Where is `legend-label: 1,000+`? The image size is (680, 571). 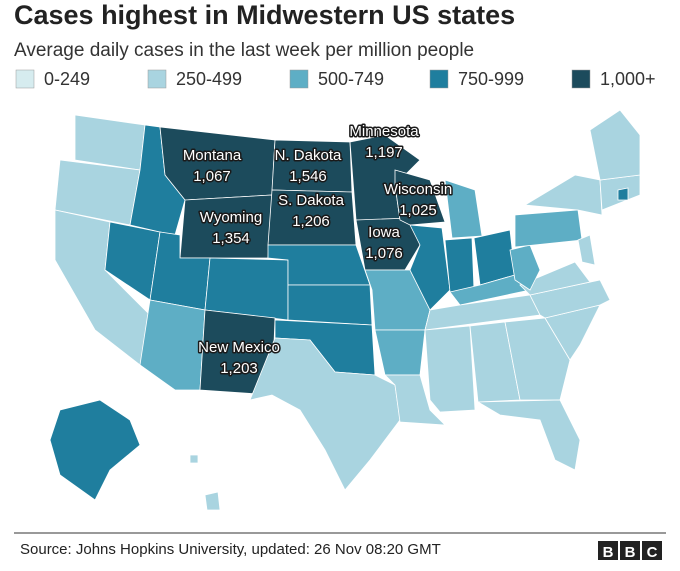
legend-label: 1,000+ is located at coordinates (628, 79).